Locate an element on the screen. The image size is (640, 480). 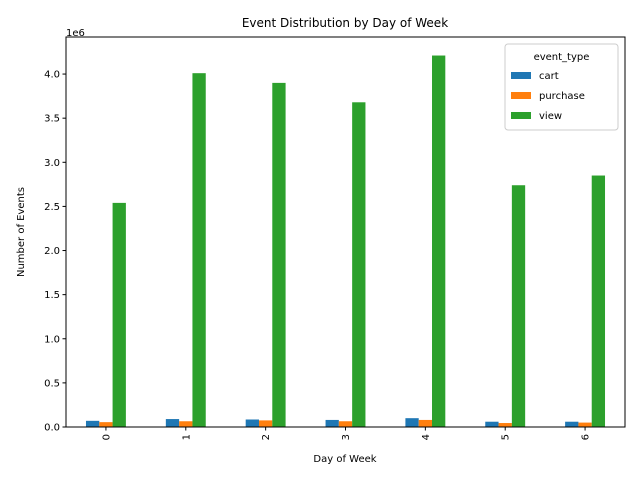
y-tick-label: 2.5 is located at coordinates (52, 207).